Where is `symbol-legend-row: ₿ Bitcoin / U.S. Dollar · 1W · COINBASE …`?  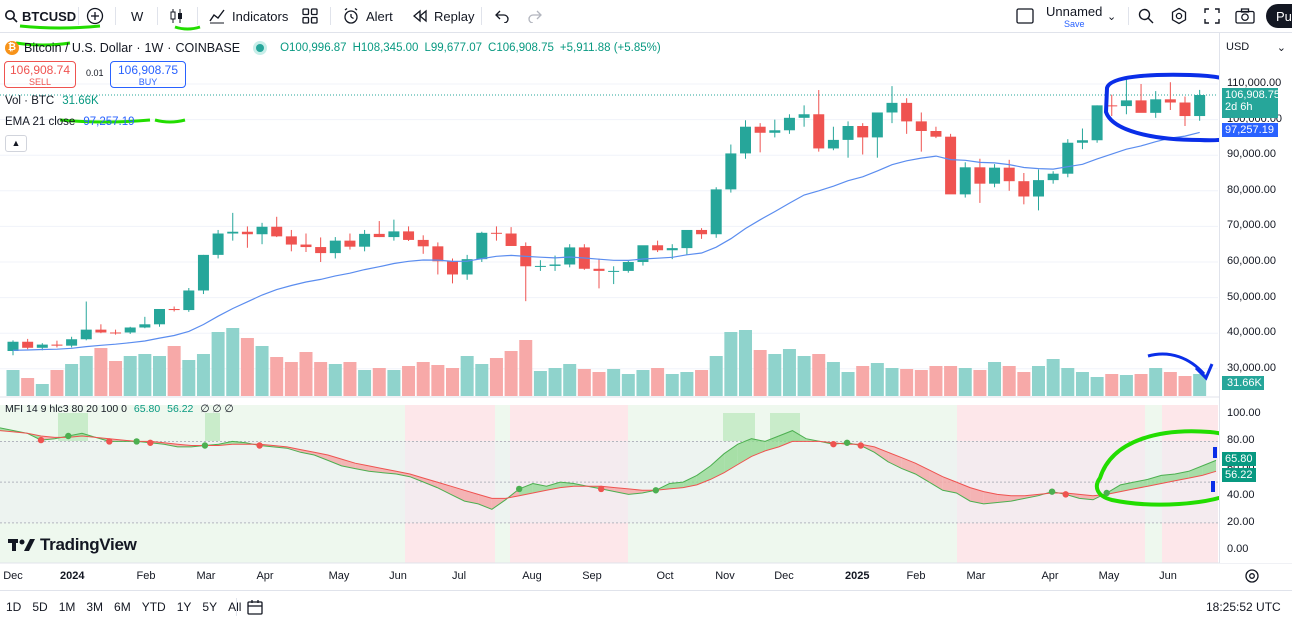 symbol-legend-row: ₿ Bitcoin / U.S. Dollar · 1W · COINBASE … is located at coordinates (330, 48).